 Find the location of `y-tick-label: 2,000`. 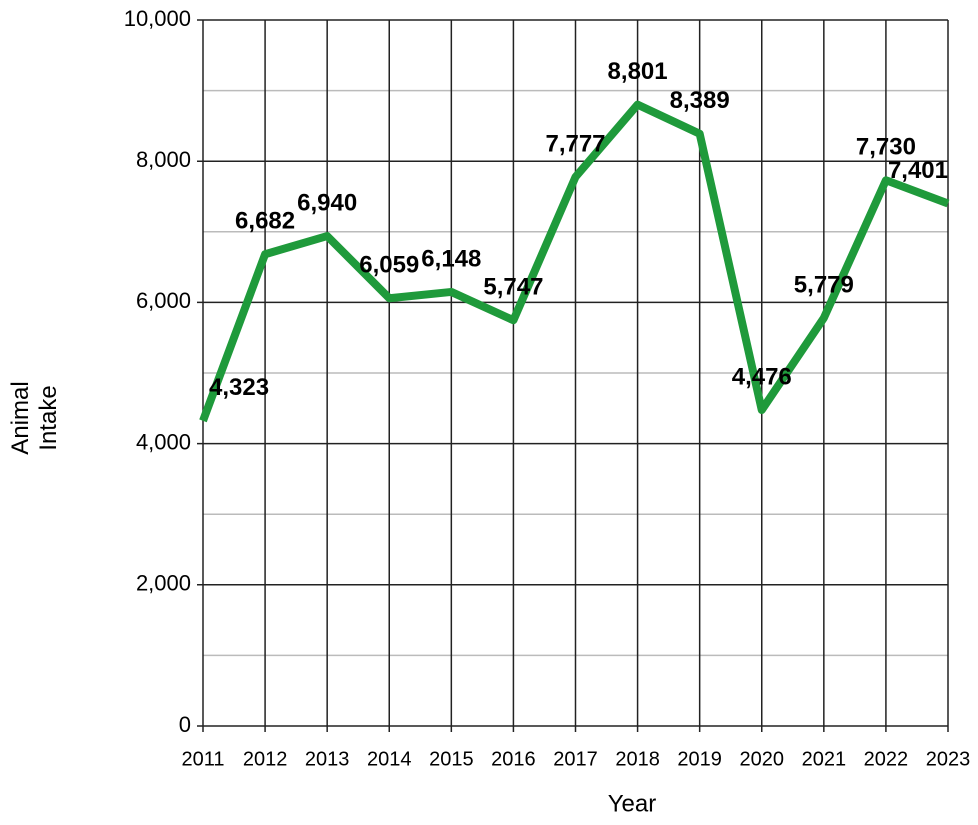

y-tick-label: 2,000 is located at coordinates (163, 583).